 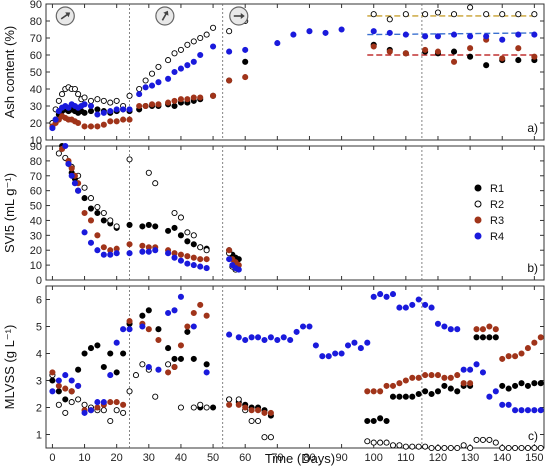 What do you see at coordinates (478, 220) in the screenshot?
I see `legend-marker-r3` at bounding box center [478, 220].